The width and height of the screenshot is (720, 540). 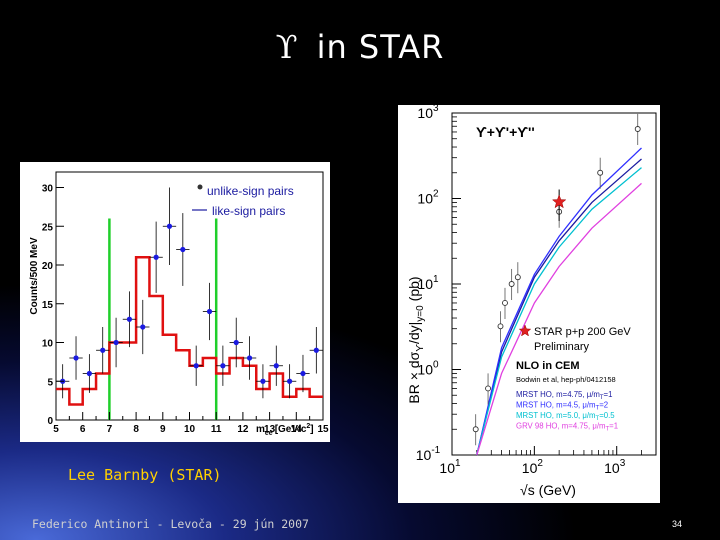 What do you see at coordinates (615, 467) in the screenshot?
I see `x-tick-label: 10³` at bounding box center [615, 467].